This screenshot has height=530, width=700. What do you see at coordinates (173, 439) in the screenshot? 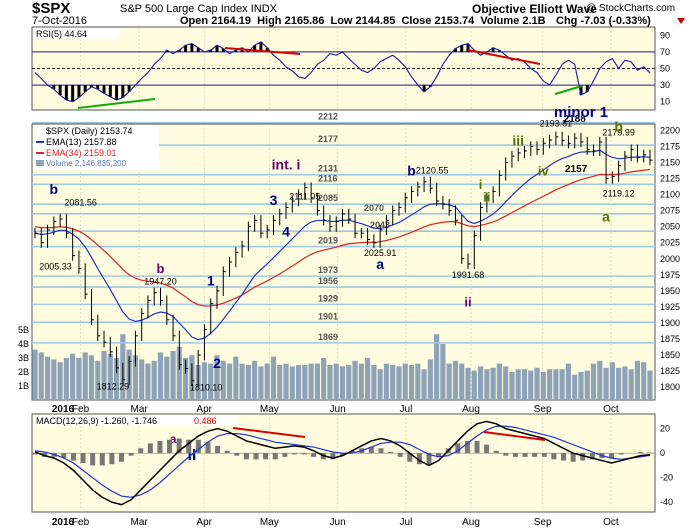
I see `wave-label: a` at bounding box center [173, 439].